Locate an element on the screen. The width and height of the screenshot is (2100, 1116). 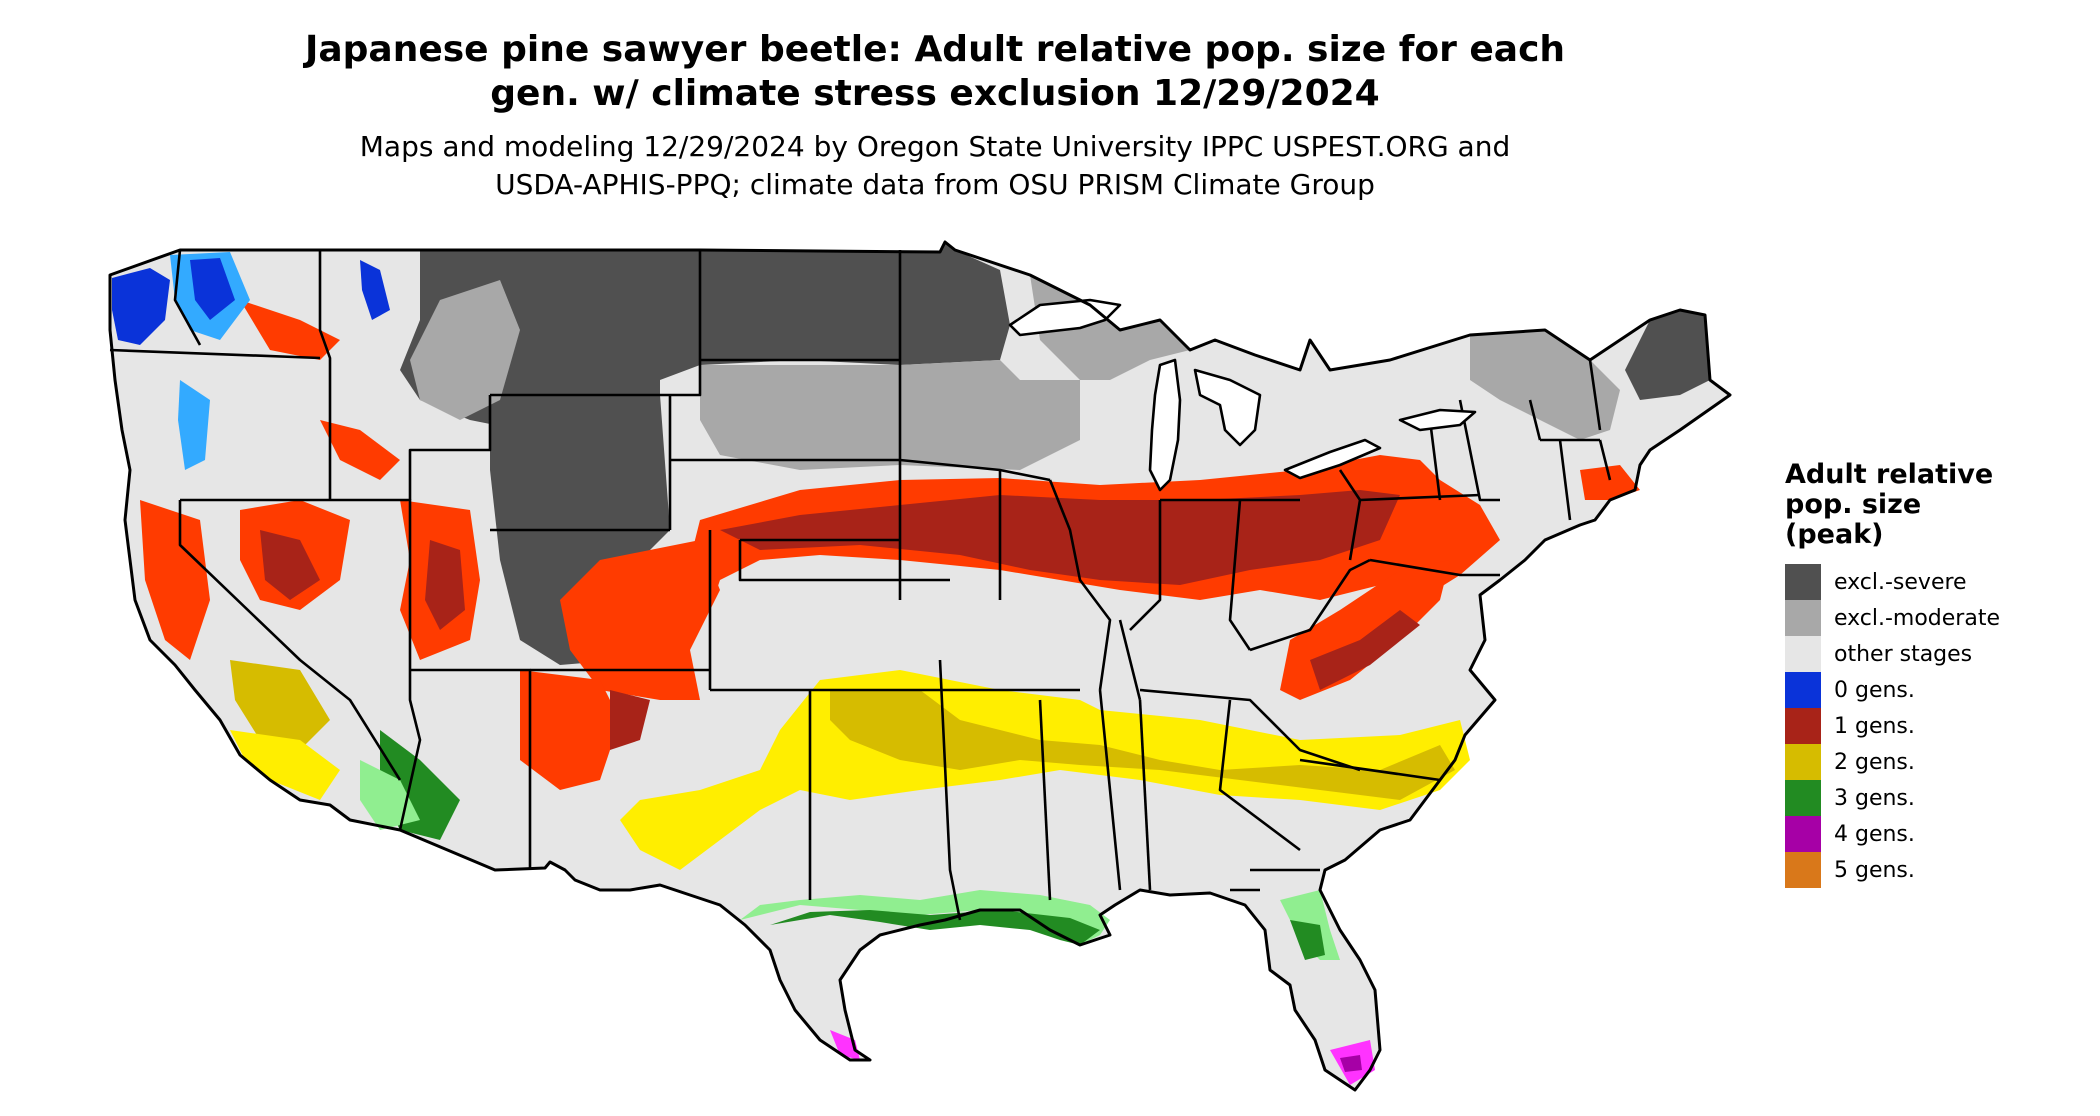
light-green-zone is located at coordinates (925, 917).